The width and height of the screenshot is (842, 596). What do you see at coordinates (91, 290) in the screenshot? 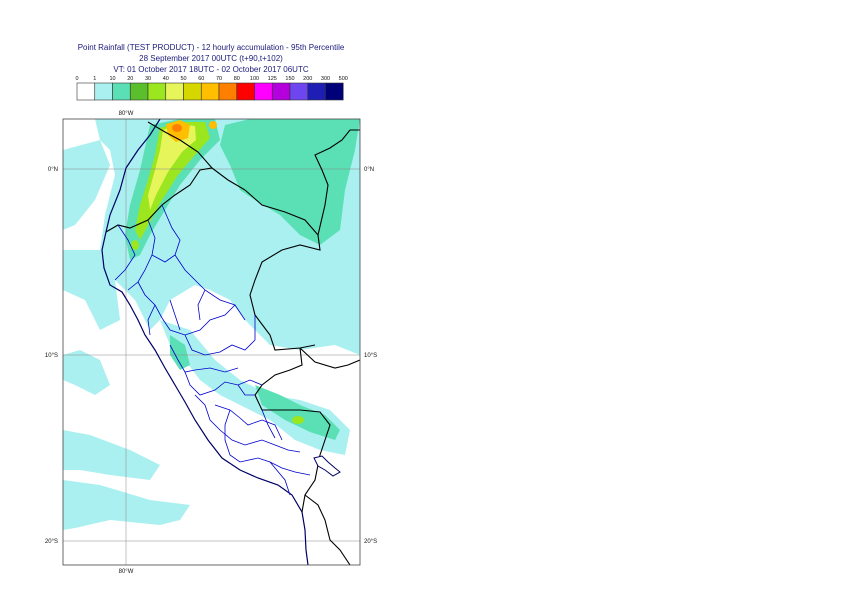
I see `rain-area-light-coast` at bounding box center [91, 290].